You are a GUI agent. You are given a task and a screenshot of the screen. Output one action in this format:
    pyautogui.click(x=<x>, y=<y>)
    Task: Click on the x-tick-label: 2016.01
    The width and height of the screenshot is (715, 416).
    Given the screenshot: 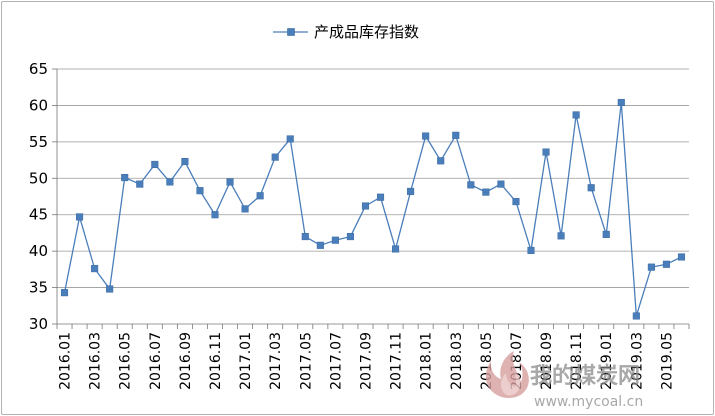 What is the action you would take?
    pyautogui.click(x=66, y=361)
    